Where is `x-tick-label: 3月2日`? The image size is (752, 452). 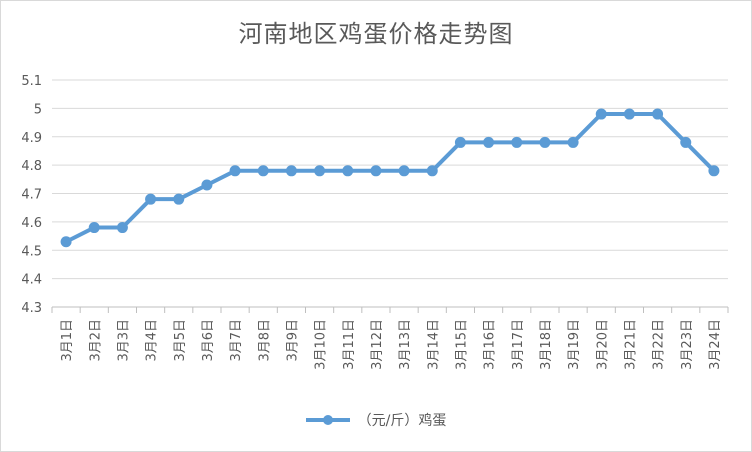
x-tick-label: 3月2日 is located at coordinates (95, 340).